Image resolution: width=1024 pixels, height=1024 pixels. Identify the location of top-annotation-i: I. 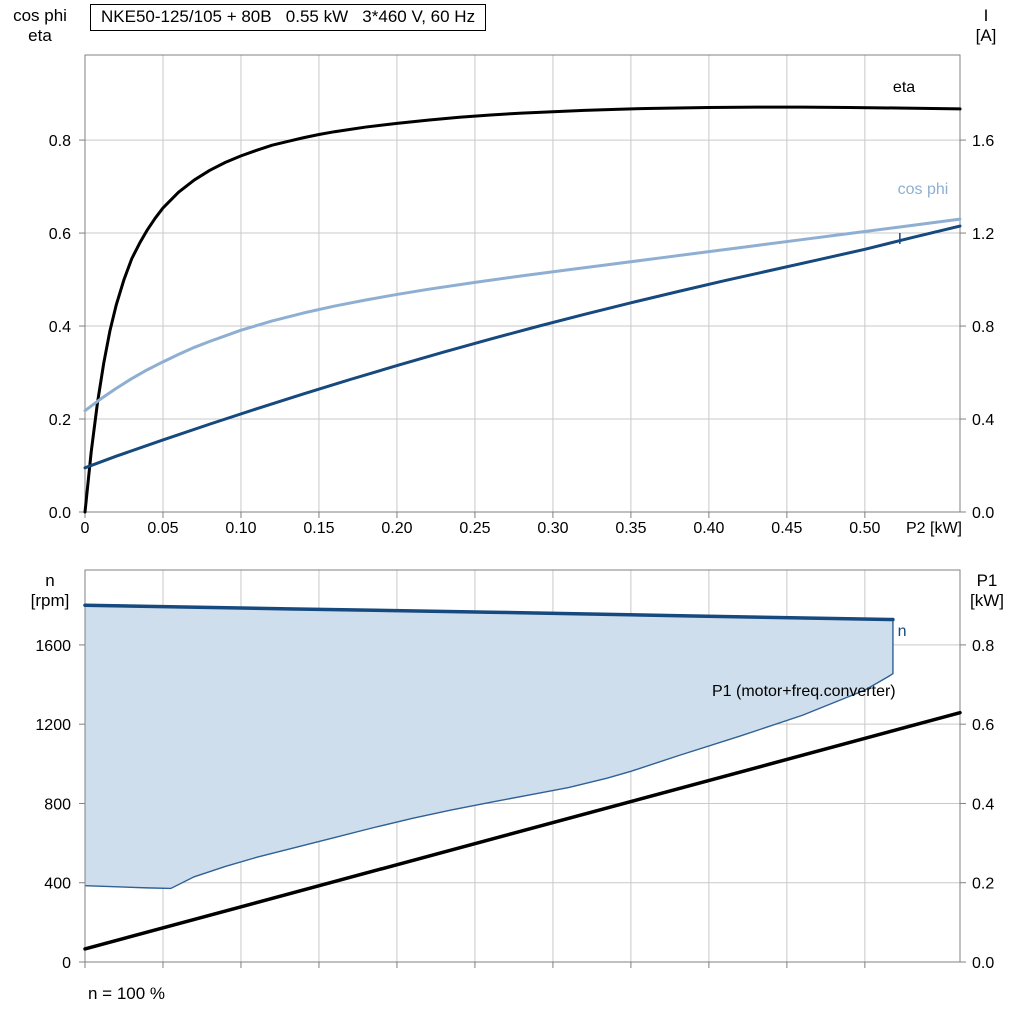
(900, 239).